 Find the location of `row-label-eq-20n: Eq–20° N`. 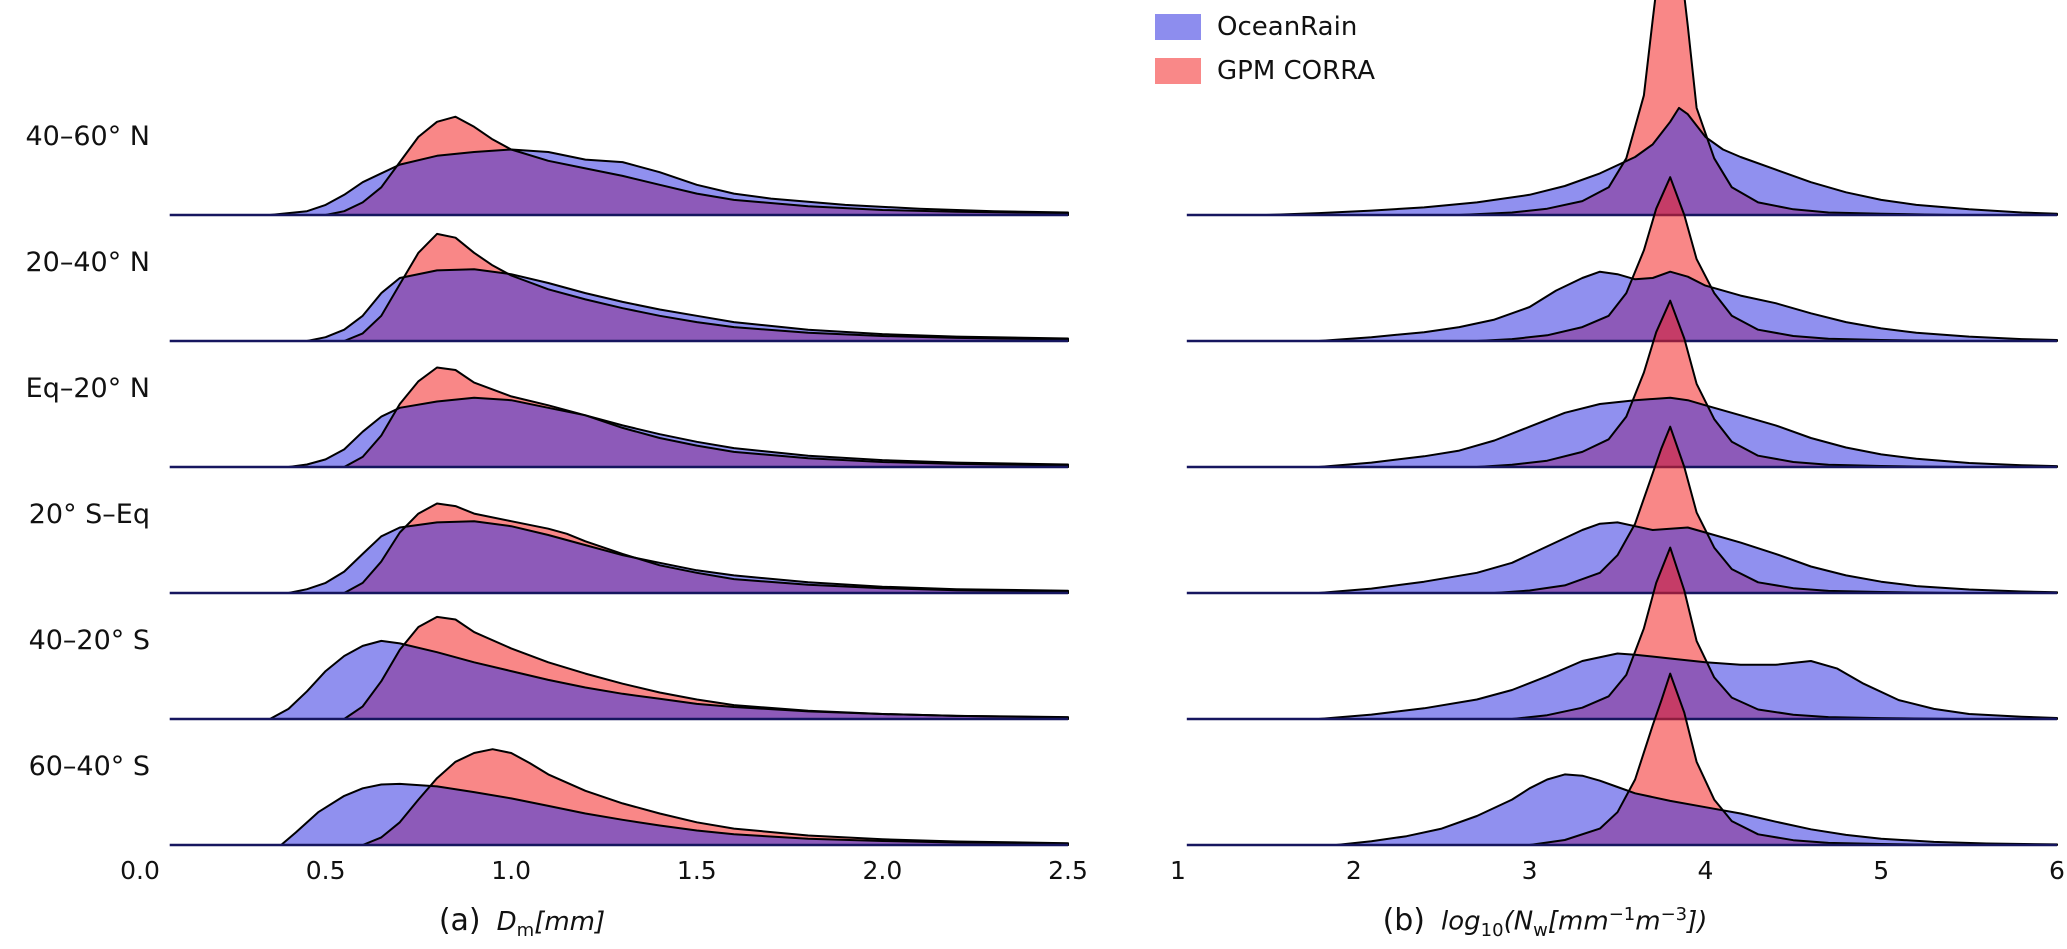

row-label-eq-20n: Eq–20° N is located at coordinates (87, 388).